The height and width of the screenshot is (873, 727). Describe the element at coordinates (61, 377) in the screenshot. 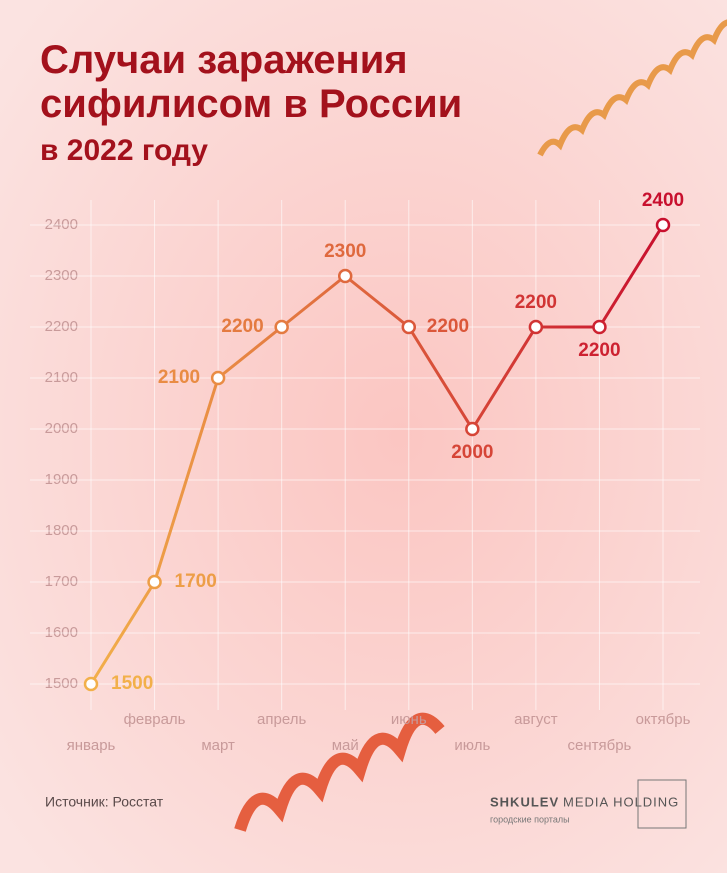

I see `y-tick-label: 2100` at that location.